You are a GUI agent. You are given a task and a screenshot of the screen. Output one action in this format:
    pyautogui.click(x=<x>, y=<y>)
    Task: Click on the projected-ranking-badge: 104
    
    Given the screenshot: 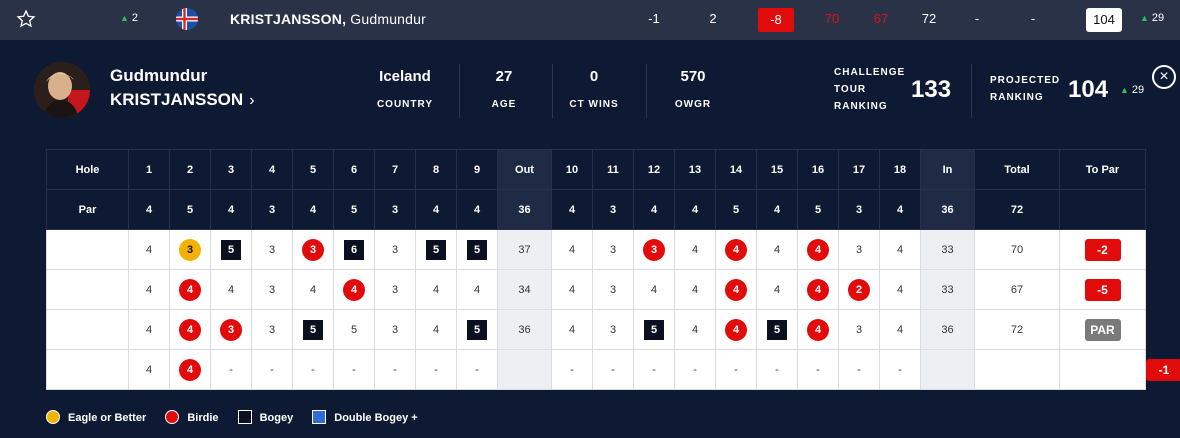 What is the action you would take?
    pyautogui.click(x=1104, y=20)
    